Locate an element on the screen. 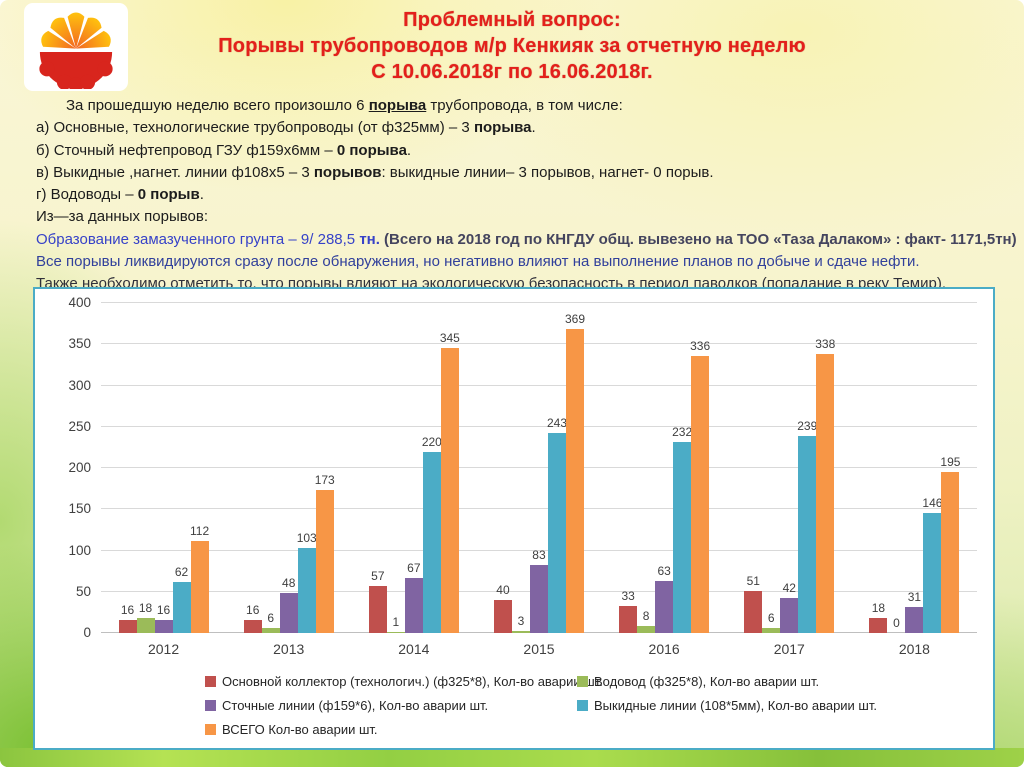 The height and width of the screenshot is (767, 1024). legend-label: ВСЕГО Кол-во аварии шт. is located at coordinates (300, 729).